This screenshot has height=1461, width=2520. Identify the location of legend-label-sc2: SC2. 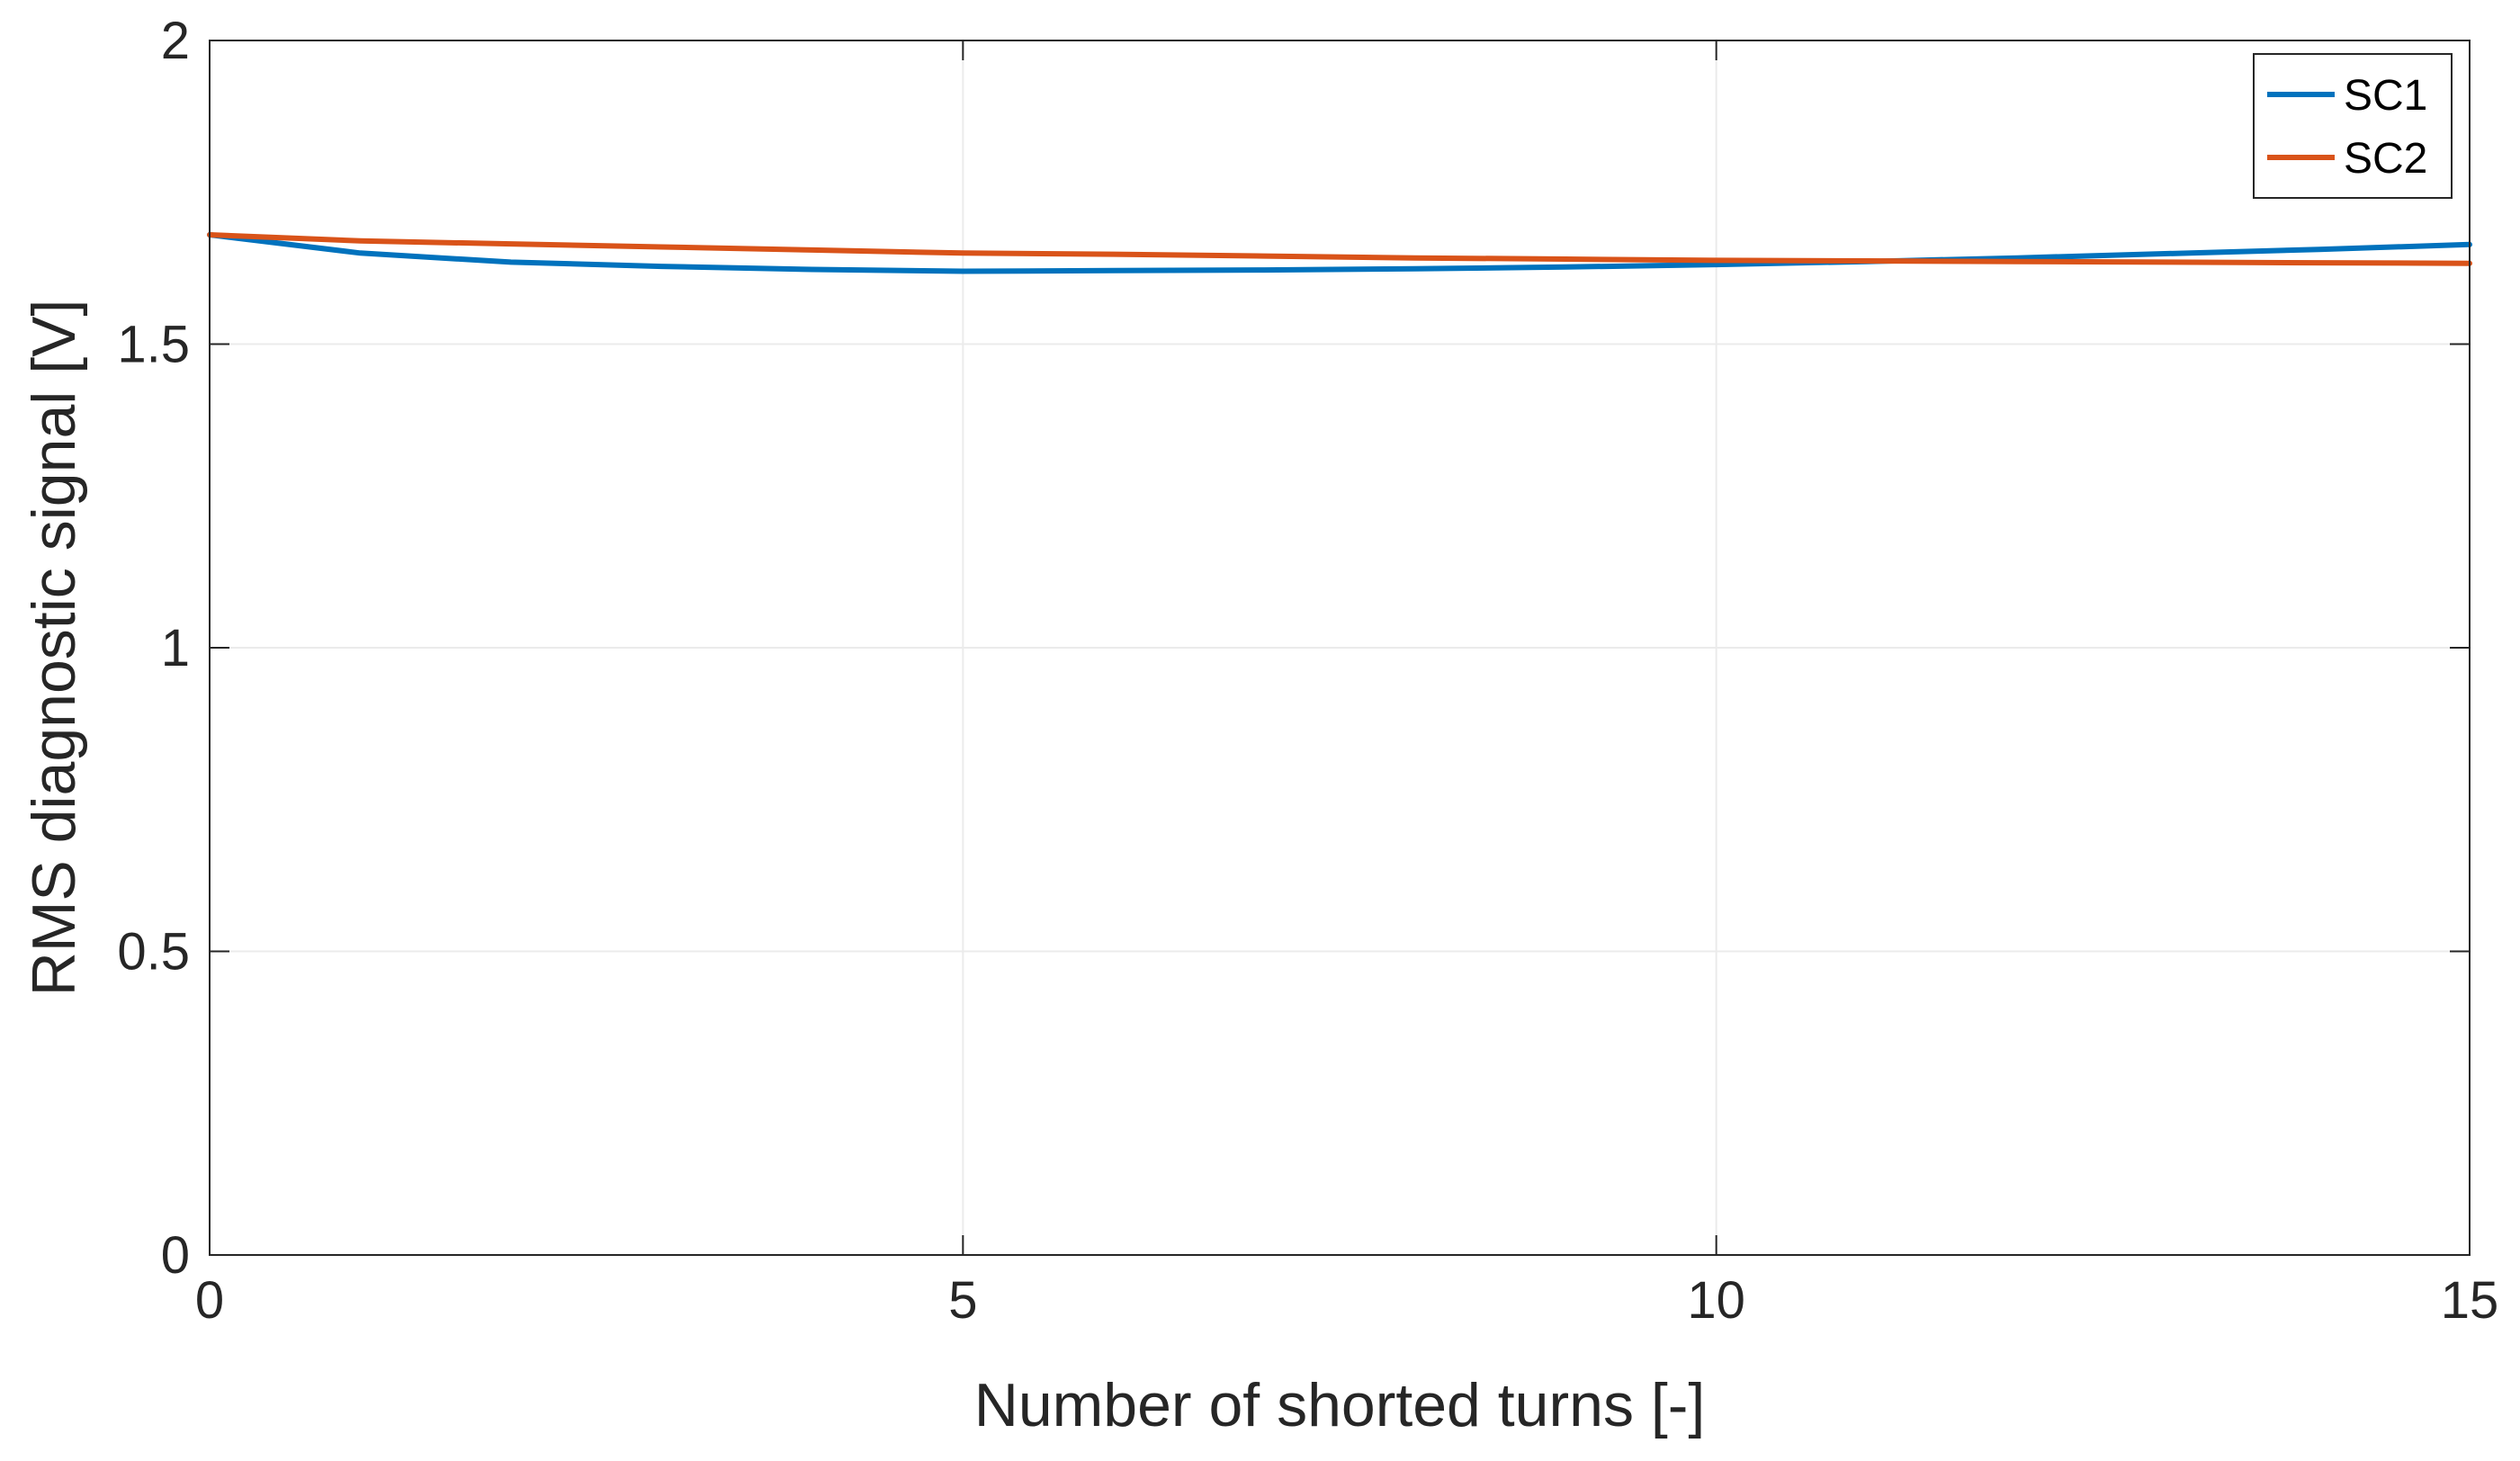
(2385, 159).